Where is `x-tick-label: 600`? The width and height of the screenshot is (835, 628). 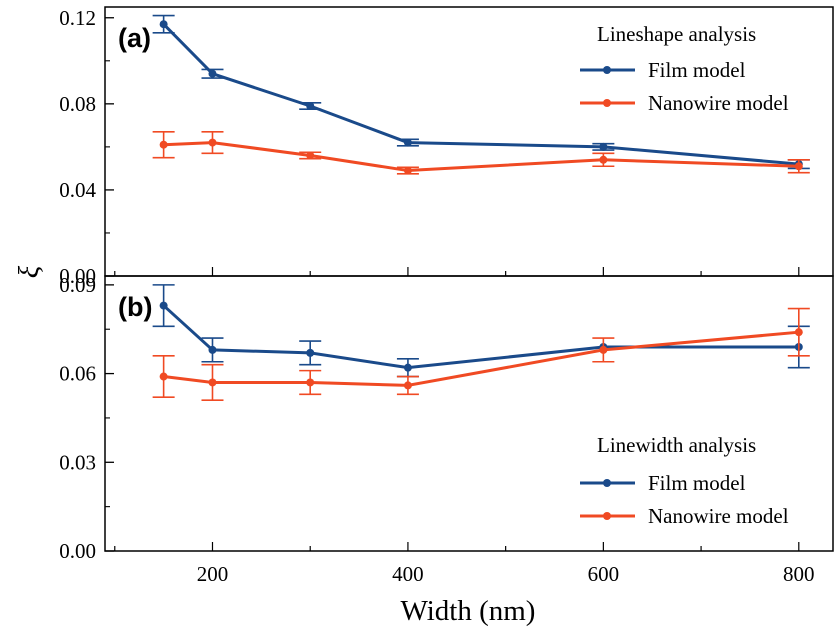
x-tick-label: 600 is located at coordinates (604, 574).